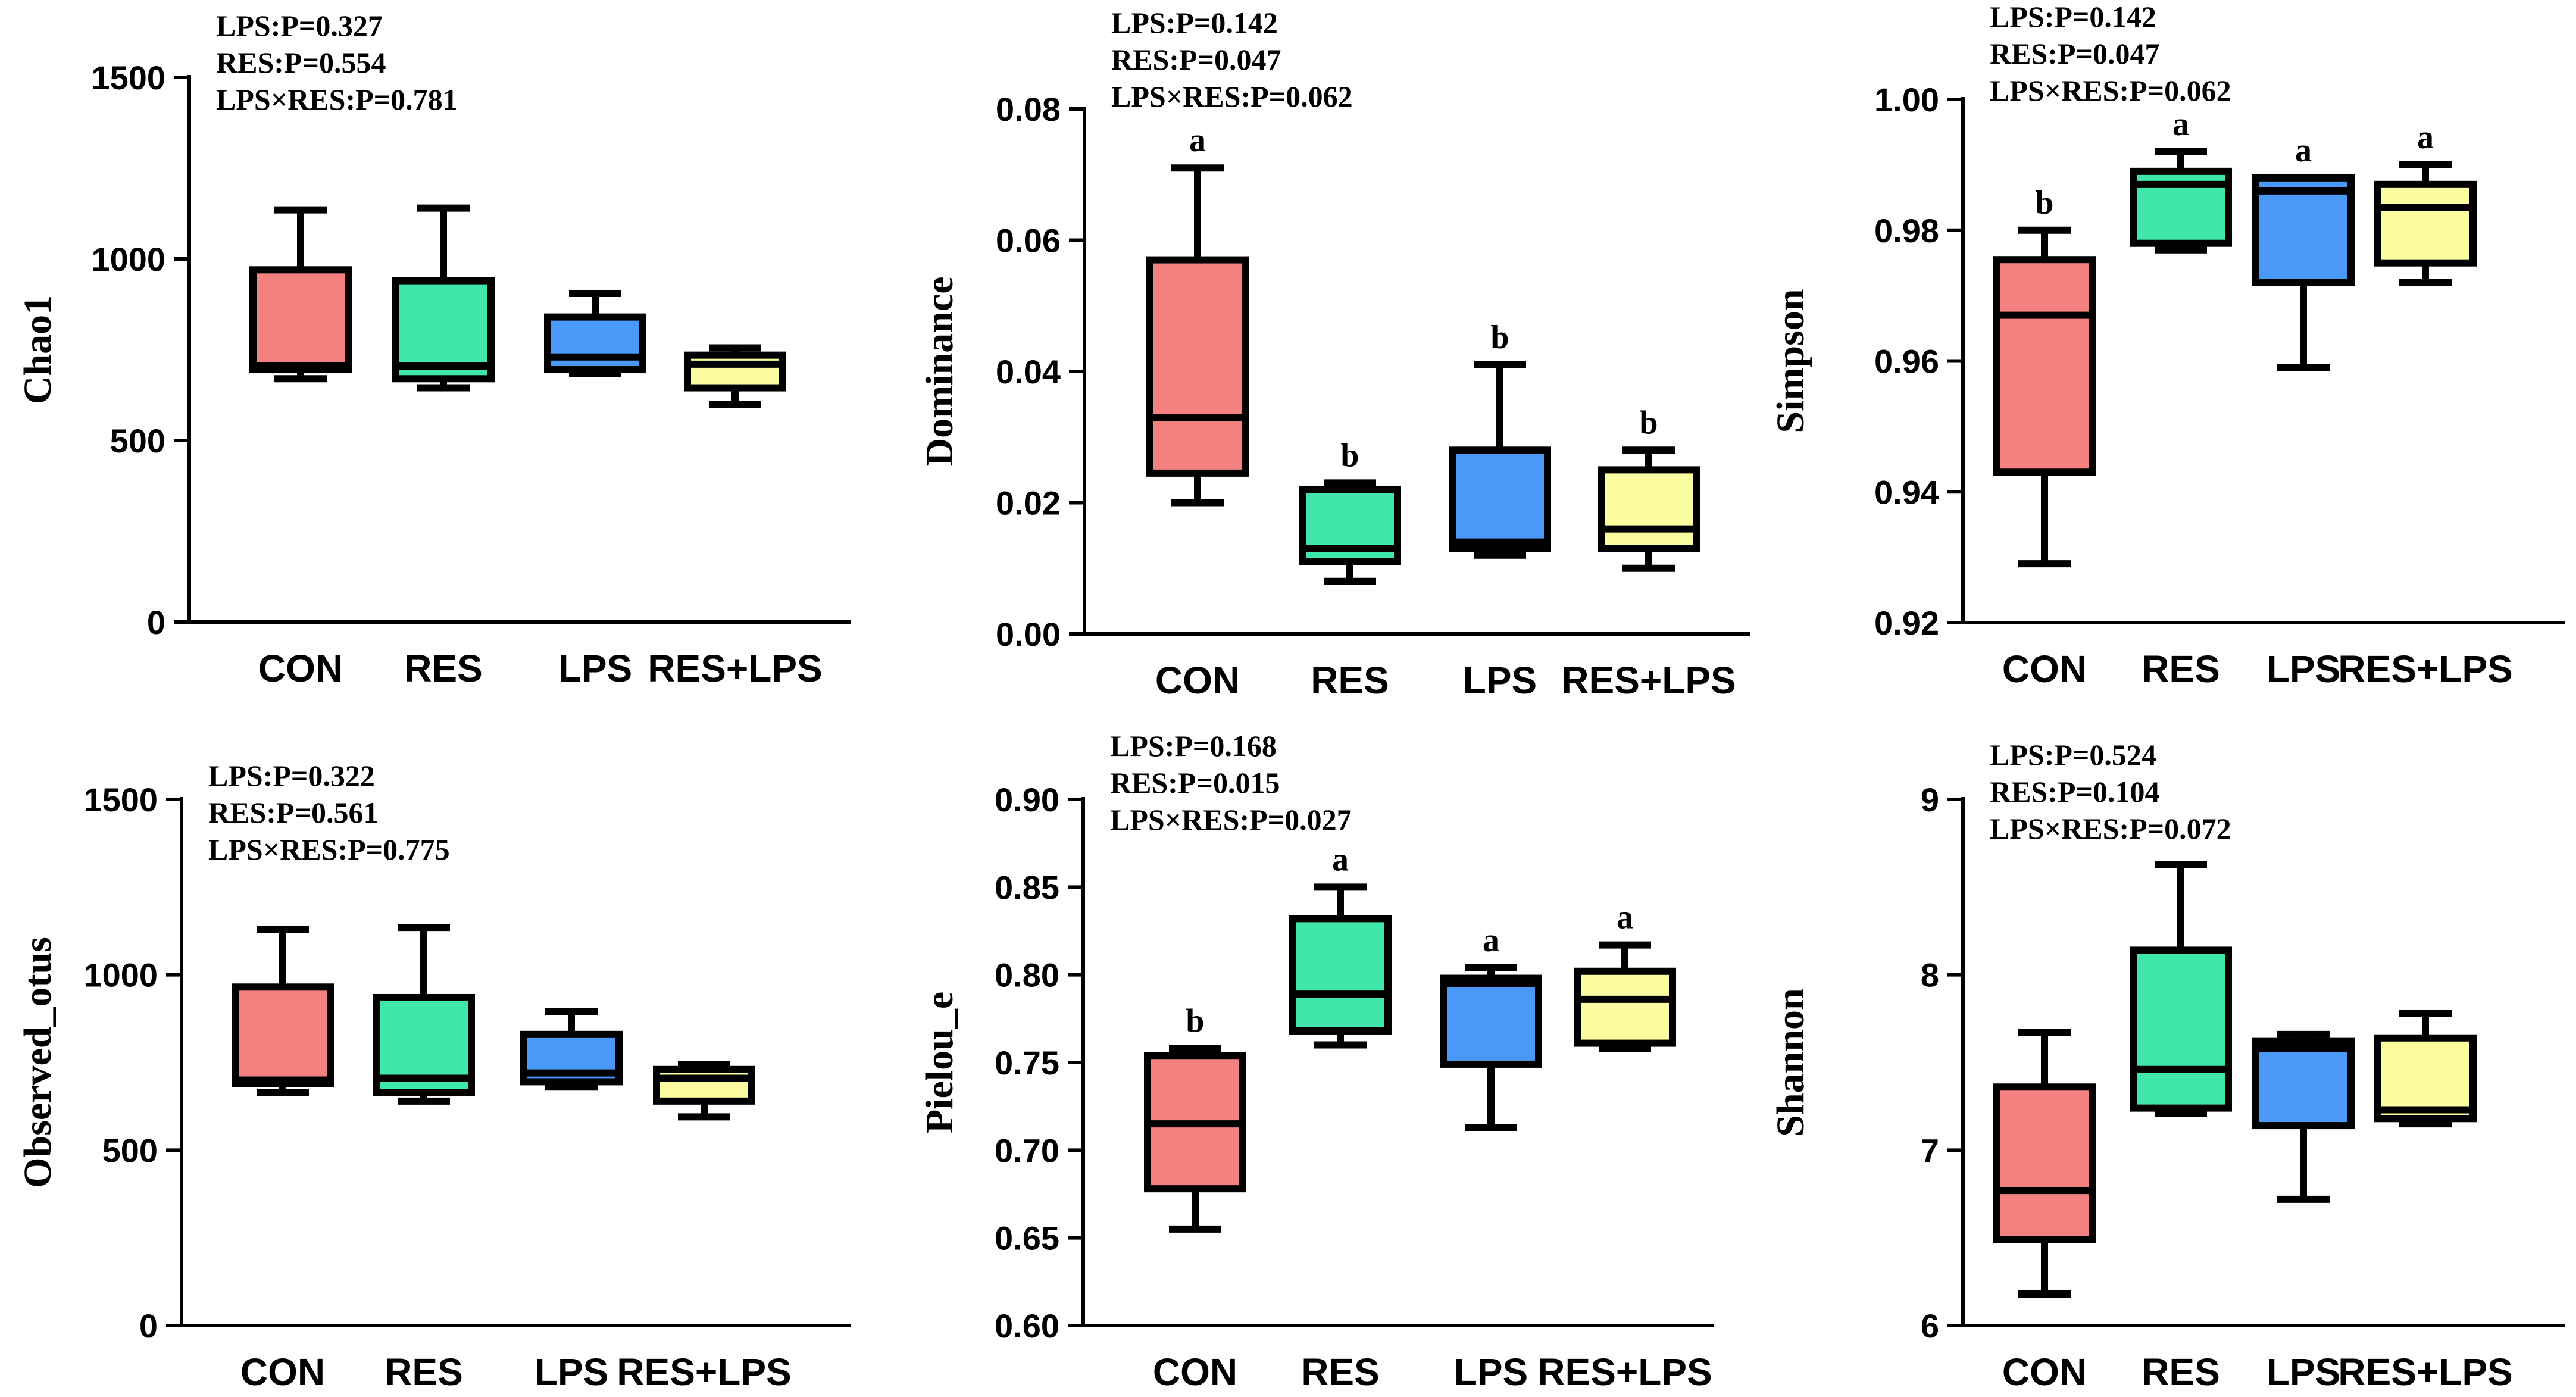 Image resolution: width=2576 pixels, height=1397 pixels. Describe the element at coordinates (1195, 783) in the screenshot. I see `p-value-annotation: RES:P=0.015` at that location.